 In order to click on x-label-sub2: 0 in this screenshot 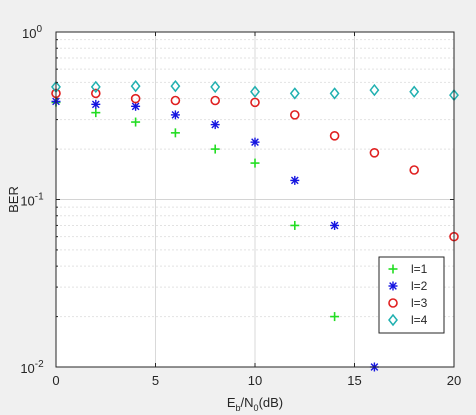, I will do `click(256, 408)`.